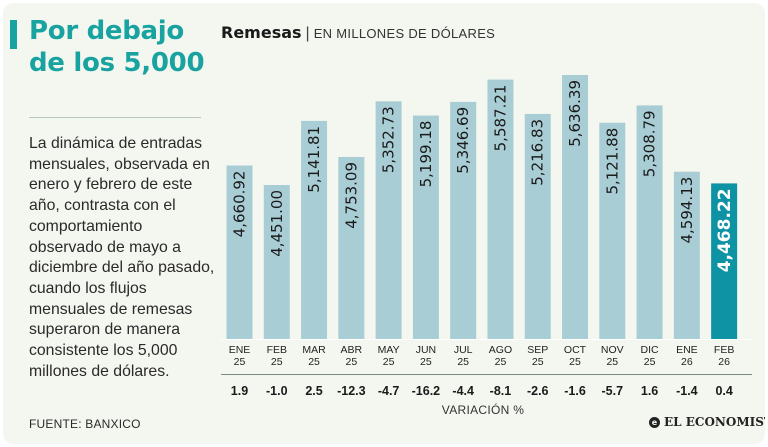 This screenshot has height=447, width=768. Describe the element at coordinates (654, 422) in the screenshot. I see `publisher-logo-icon: e` at that location.